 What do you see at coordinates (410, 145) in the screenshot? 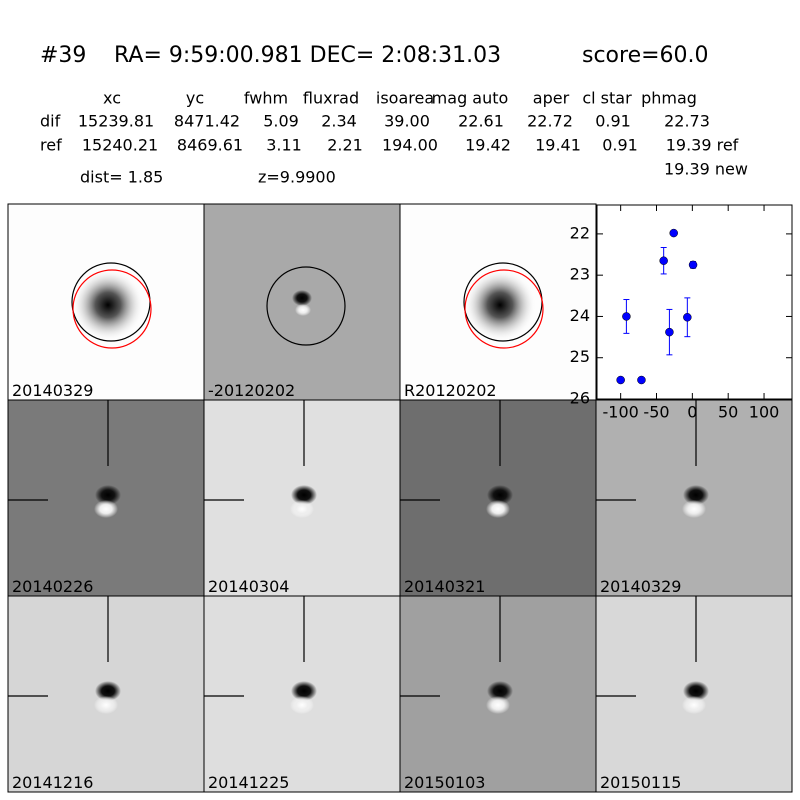
I see `cell: 194.00` at bounding box center [410, 145].